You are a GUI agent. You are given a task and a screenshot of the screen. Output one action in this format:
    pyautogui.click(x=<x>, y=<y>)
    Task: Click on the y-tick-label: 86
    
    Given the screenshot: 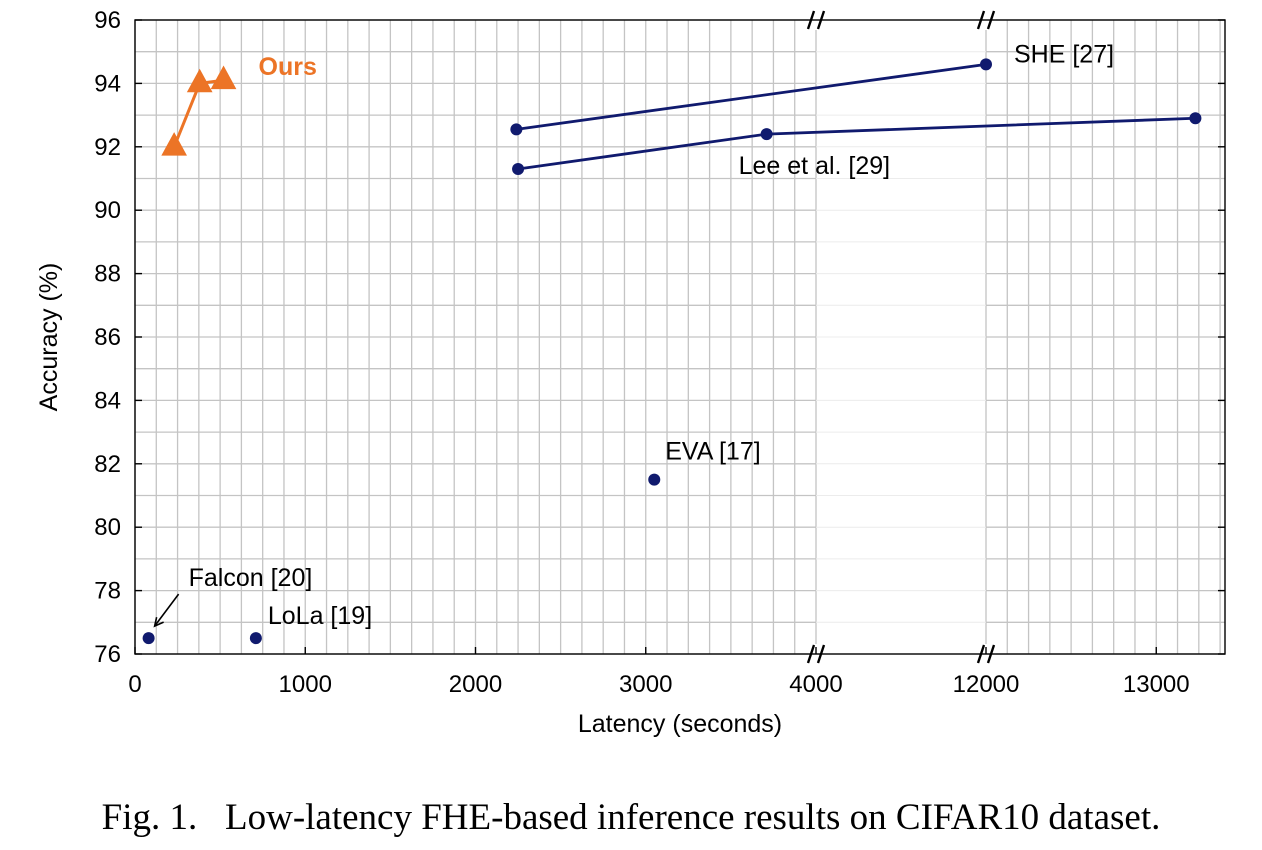 What is the action you would take?
    pyautogui.click(x=107, y=337)
    